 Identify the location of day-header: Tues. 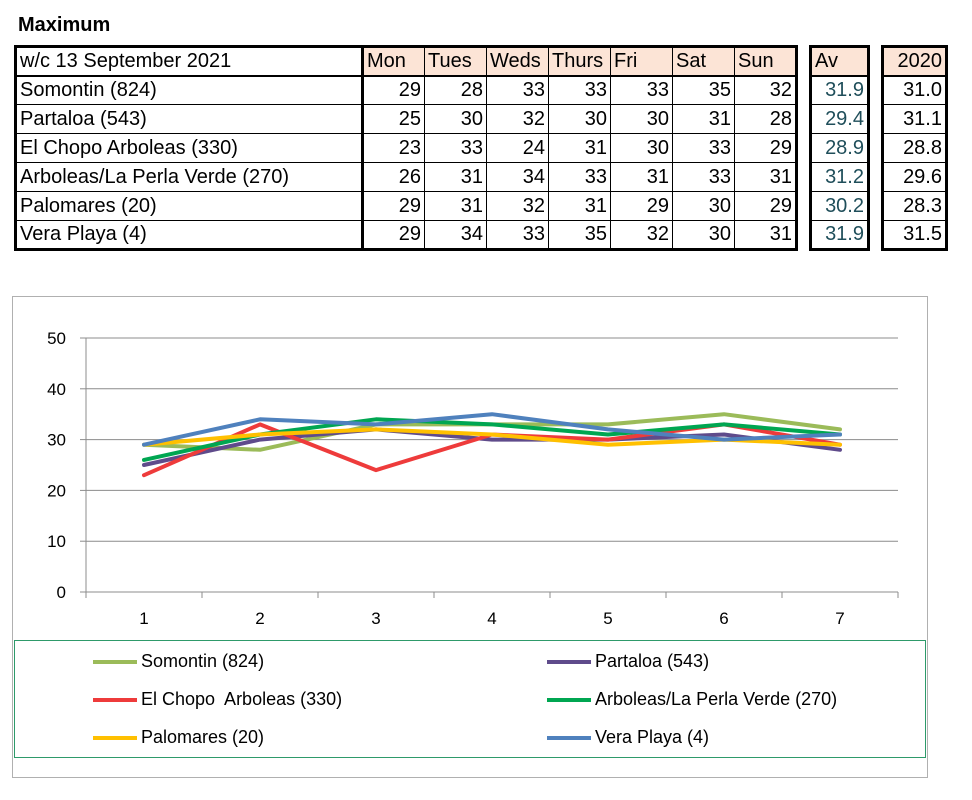
(455, 61).